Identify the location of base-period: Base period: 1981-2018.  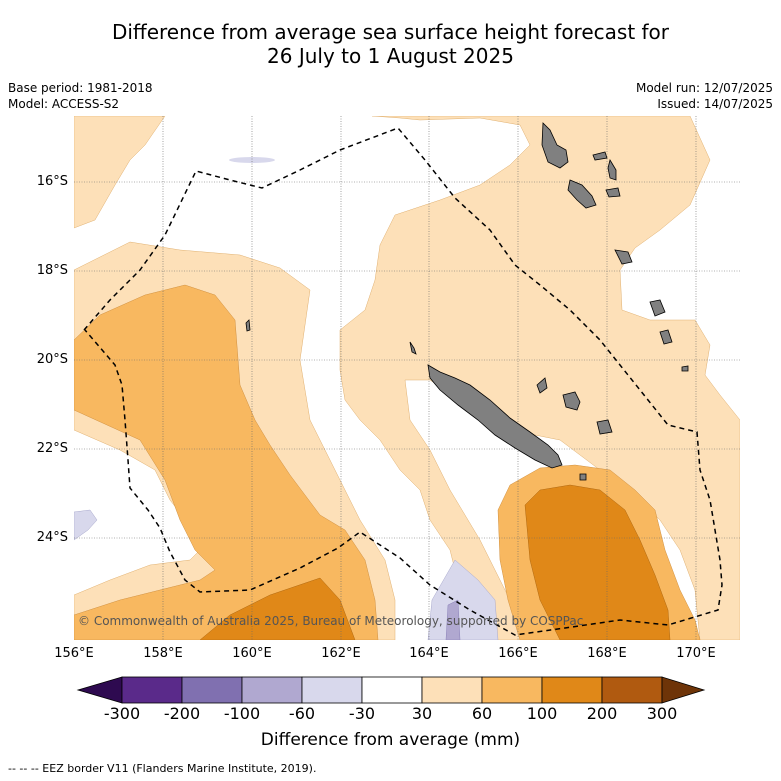
(80, 88).